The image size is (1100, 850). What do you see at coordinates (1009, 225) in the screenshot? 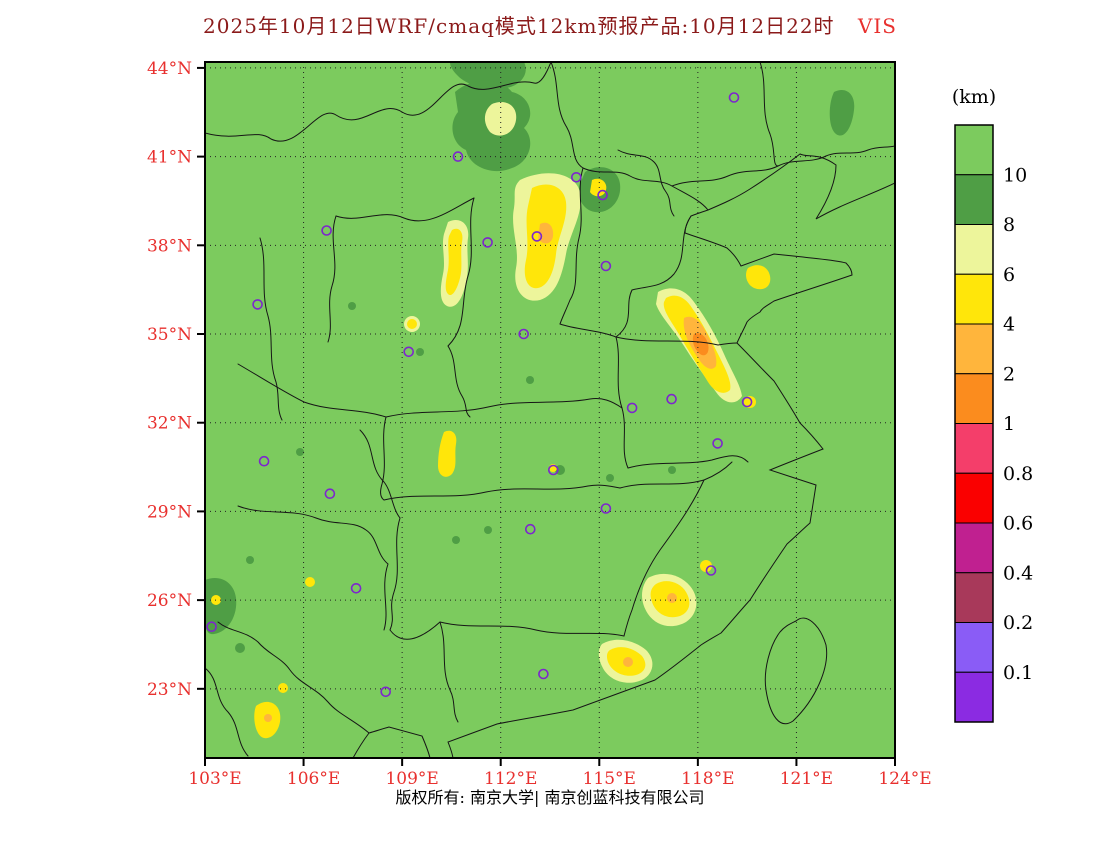
I see `legend-value-label: 8` at bounding box center [1009, 225].